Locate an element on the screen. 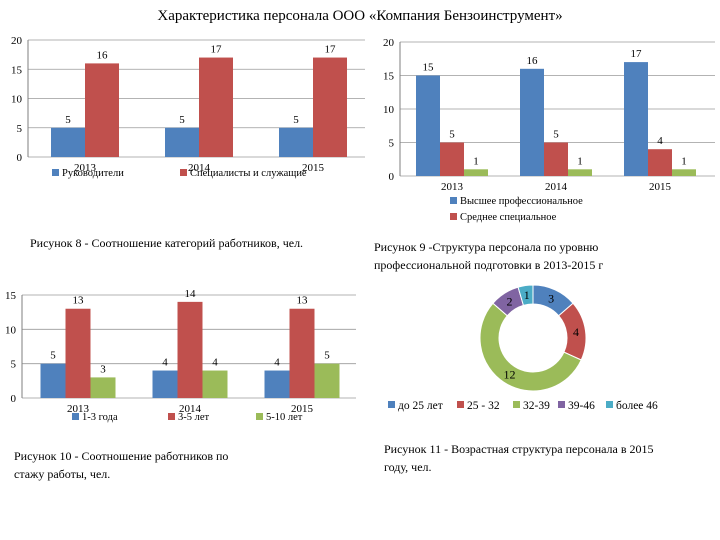  legend-label: 3-5 лет is located at coordinates (194, 417).